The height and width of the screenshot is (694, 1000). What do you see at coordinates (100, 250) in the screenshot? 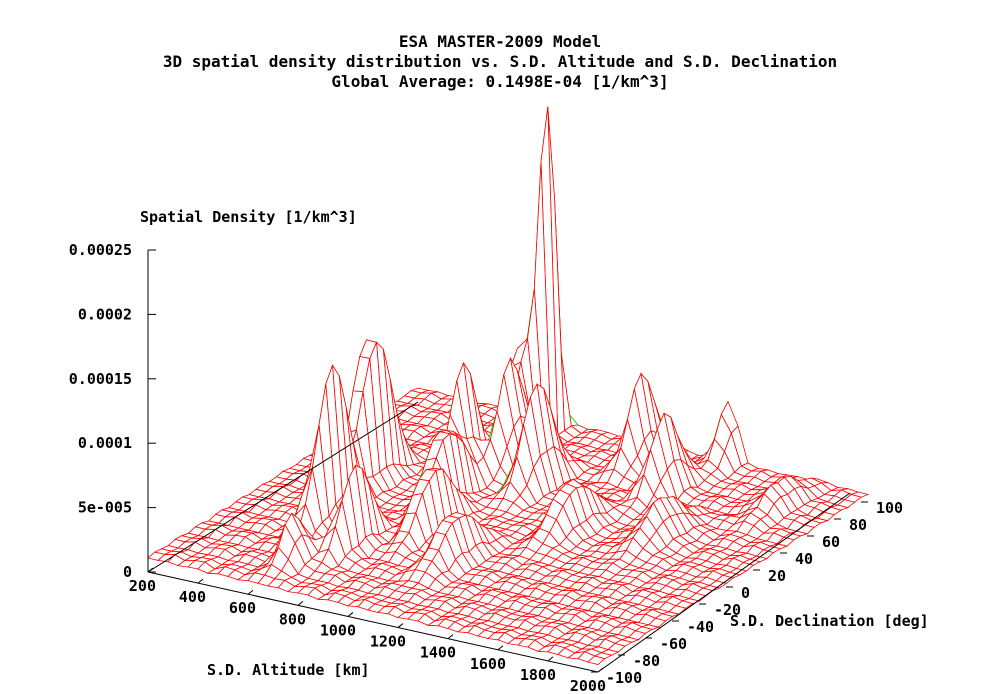
I see `z-tick-label: 0.00025` at bounding box center [100, 250].